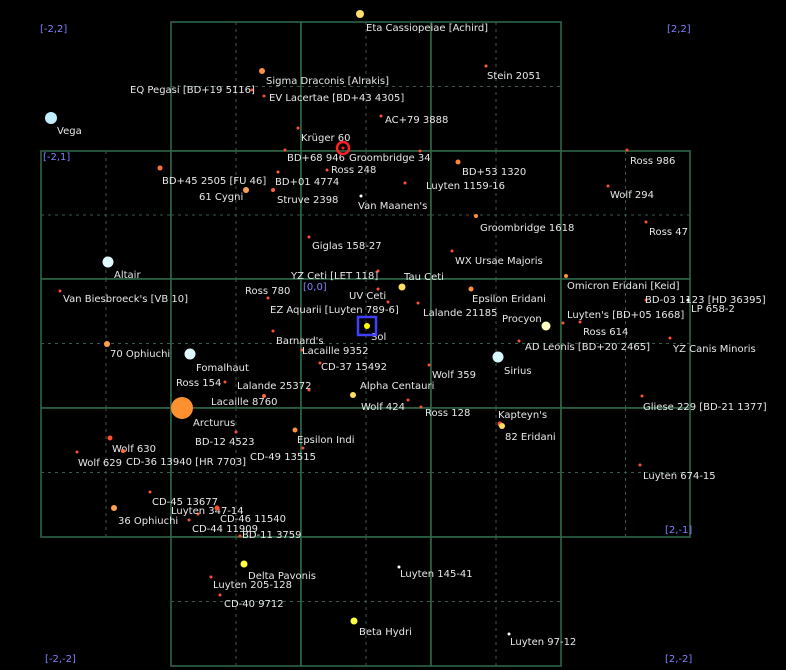 The width and height of the screenshot is (786, 670). I want to click on star-item: Delta Pavonis, so click(278, 571).